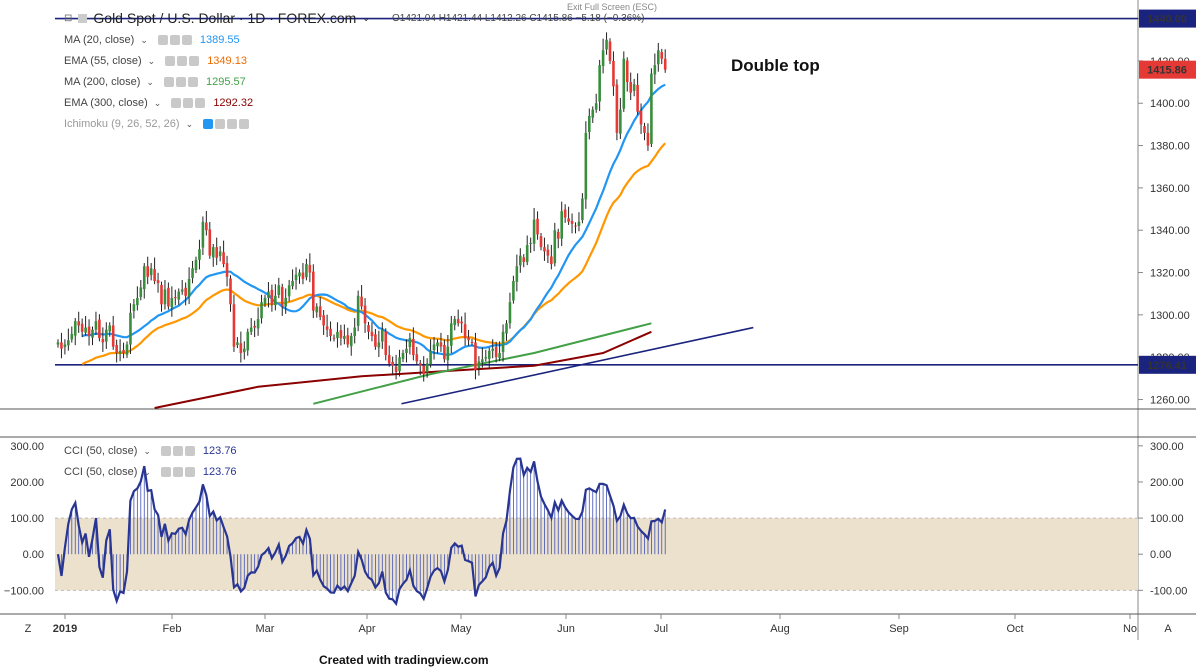 The width and height of the screenshot is (1196, 670). What do you see at coordinates (152, 40) in the screenshot?
I see `legend-ma20: MA (20, close) ⌄ 1389.55` at bounding box center [152, 40].